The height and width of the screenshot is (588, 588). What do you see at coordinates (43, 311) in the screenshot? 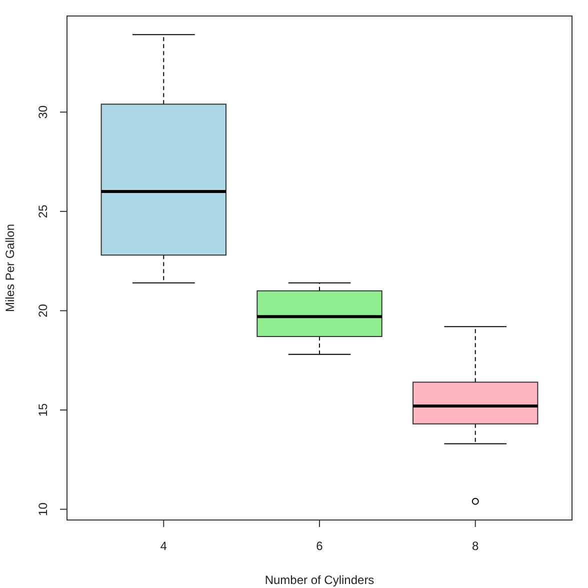
I see `y-tick-label: 20` at bounding box center [43, 311].